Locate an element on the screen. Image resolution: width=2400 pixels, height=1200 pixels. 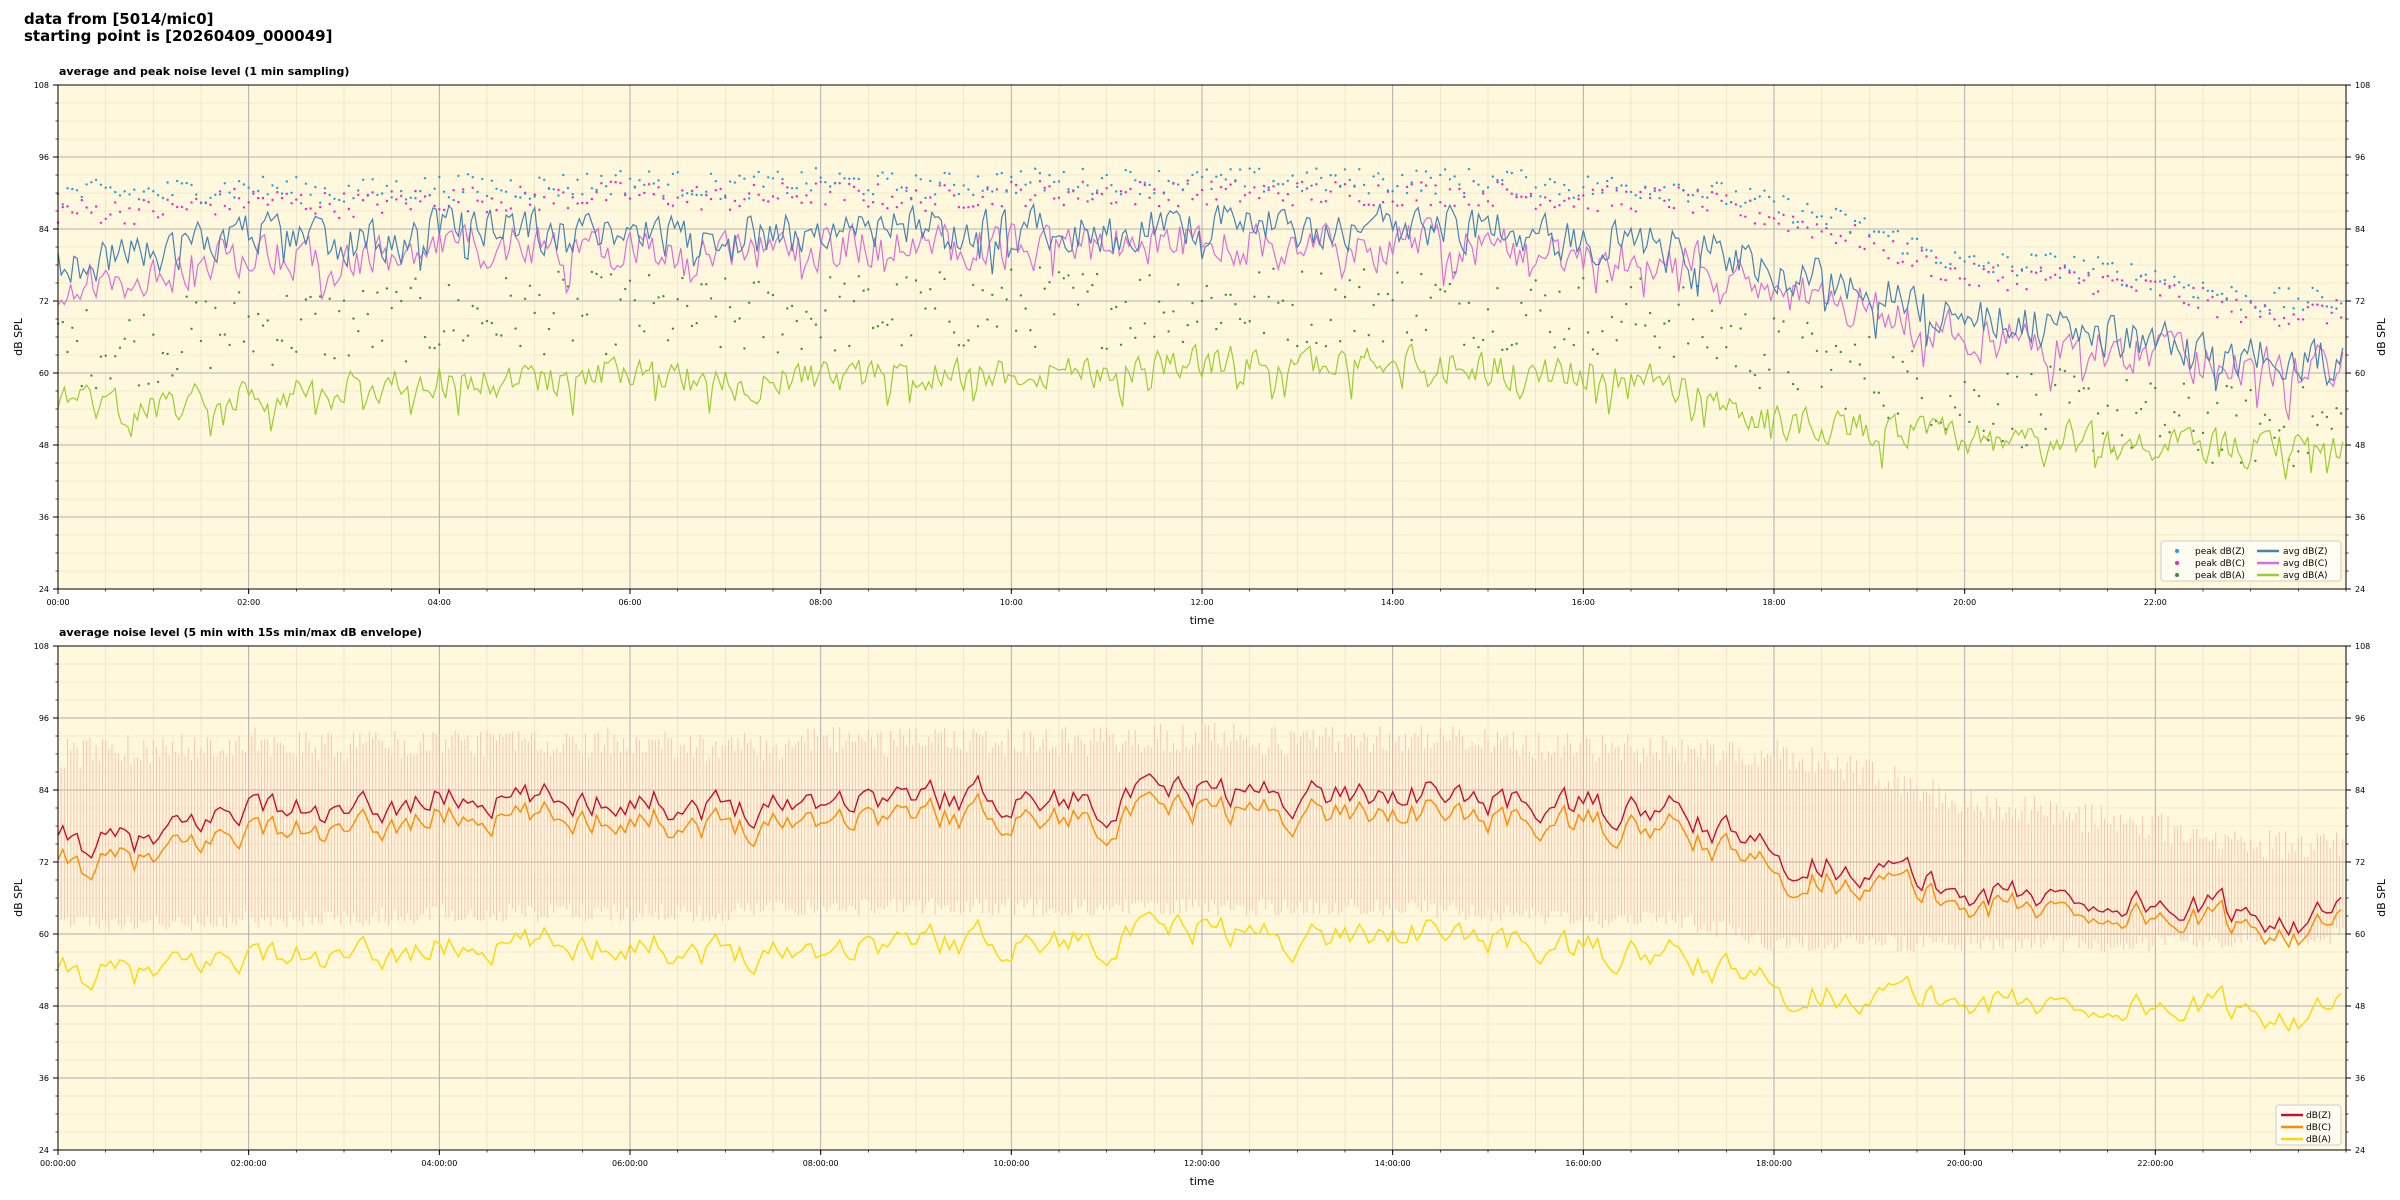
x-tick-label: 08:00 is located at coordinates (820, 602).